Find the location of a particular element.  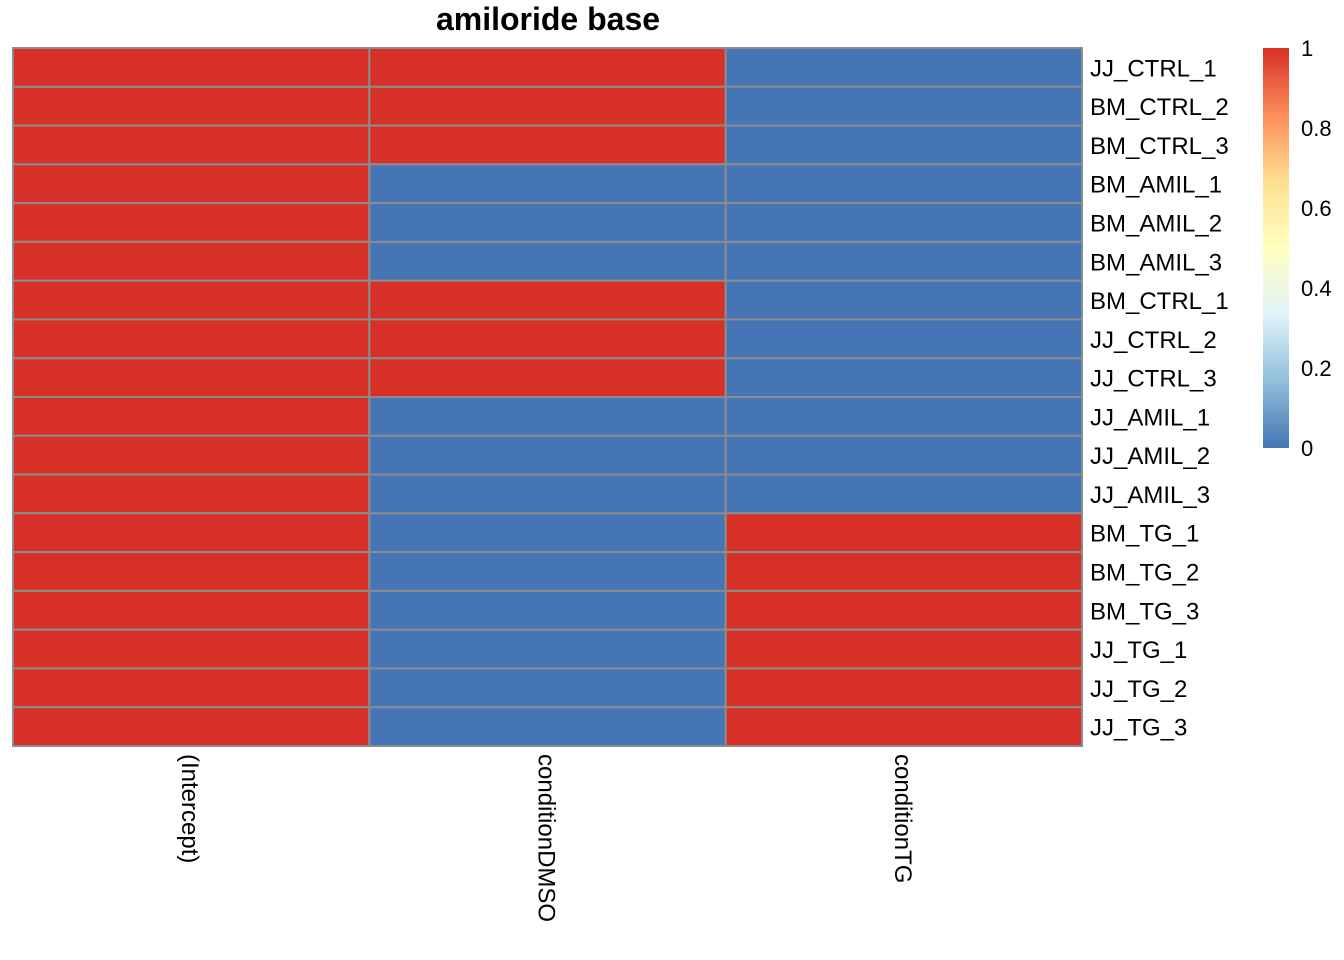

row-label: JJ_TG_2 is located at coordinates (1138, 689).